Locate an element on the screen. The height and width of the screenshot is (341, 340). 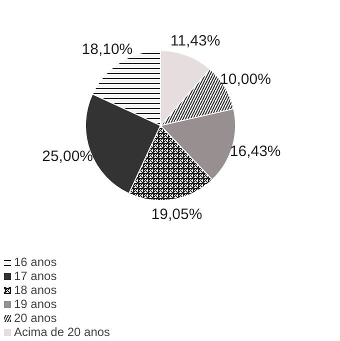
data-label: 19,05% is located at coordinates (176, 214).